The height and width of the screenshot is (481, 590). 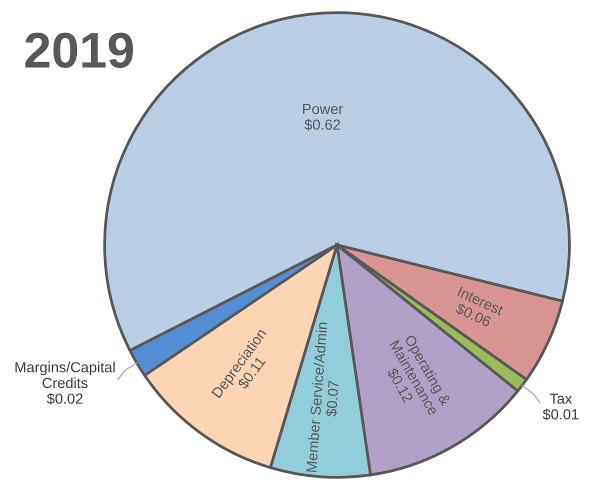 What do you see at coordinates (332, 398) in the screenshot?
I see `data-label: $0.07` at bounding box center [332, 398].